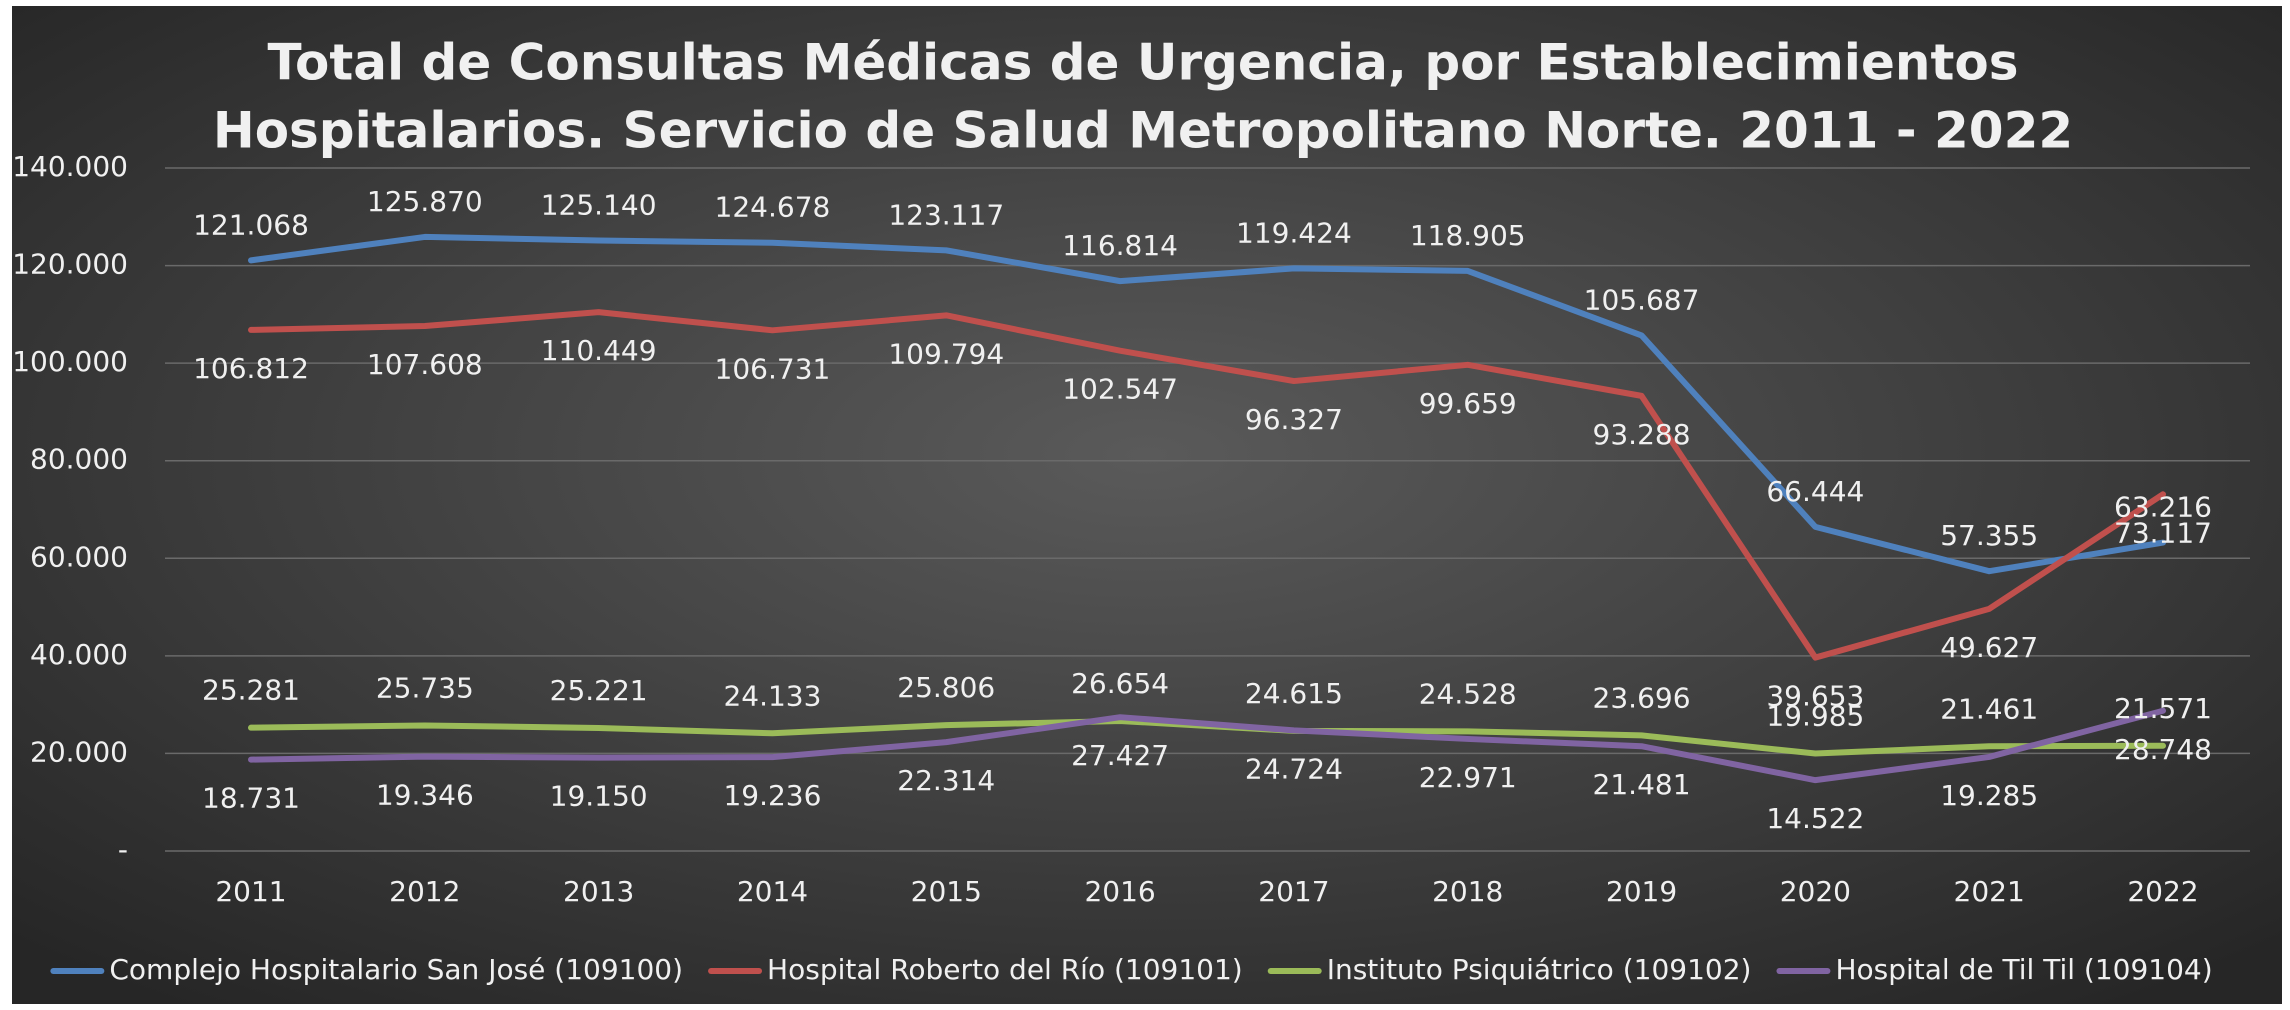  What do you see at coordinates (599, 690) in the screenshot?
I see `data-label: 25.221` at bounding box center [599, 690].